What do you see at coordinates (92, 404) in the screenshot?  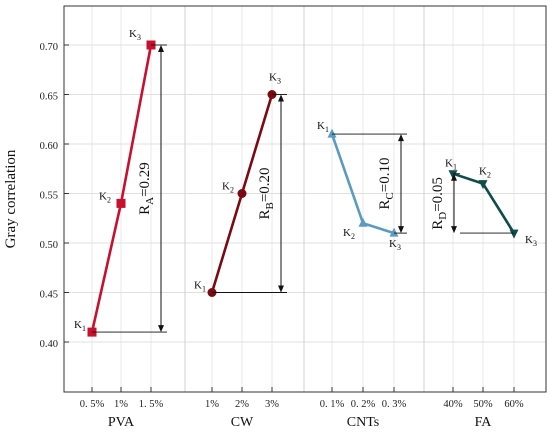 I see `x-tick-label: 0. 5%` at bounding box center [92, 404].